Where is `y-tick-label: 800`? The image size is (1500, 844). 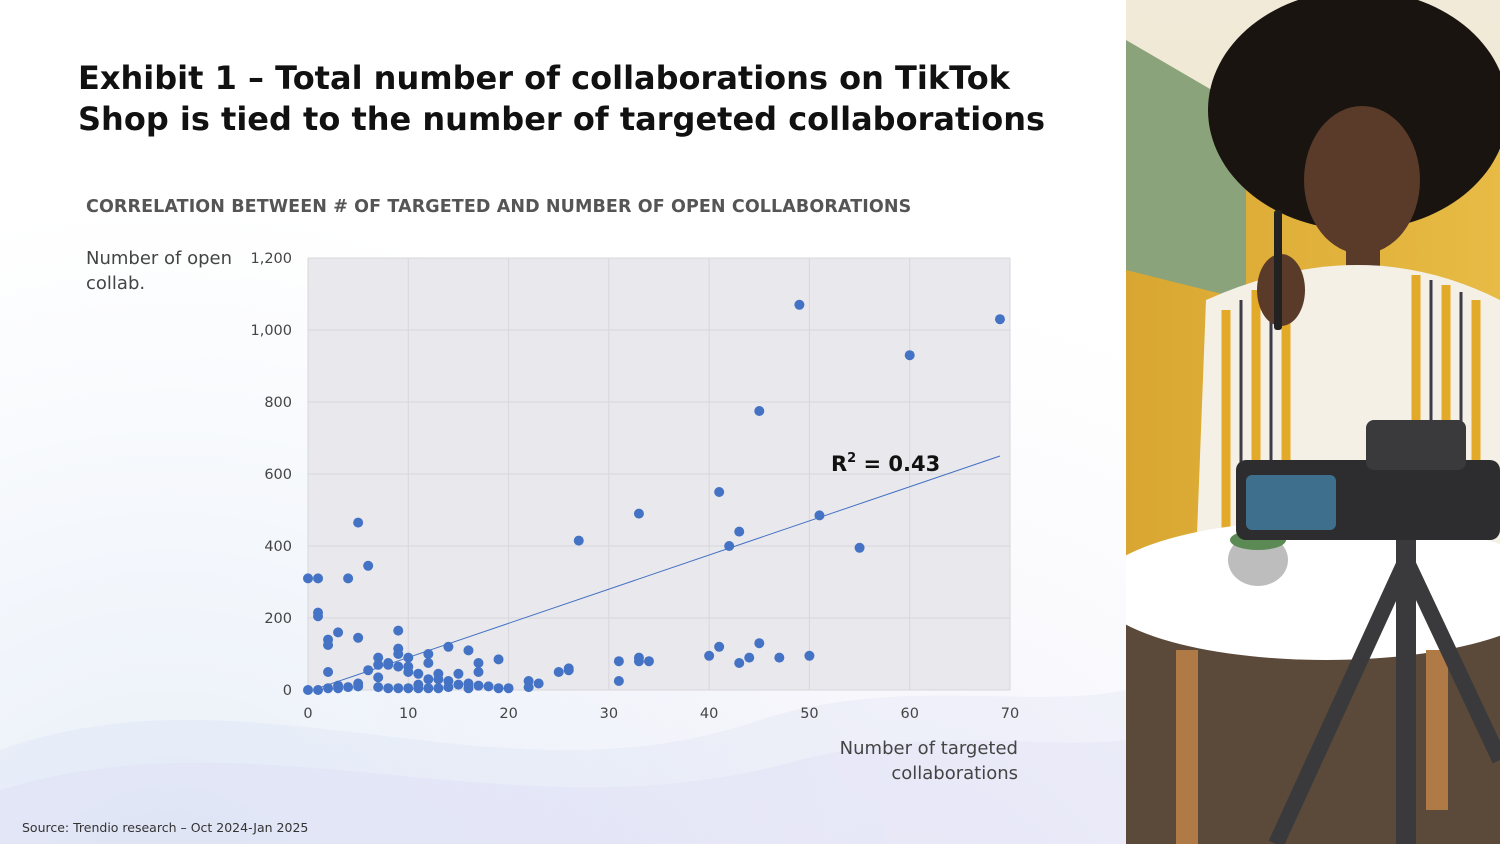 y-tick-label: 800 is located at coordinates (278, 403).